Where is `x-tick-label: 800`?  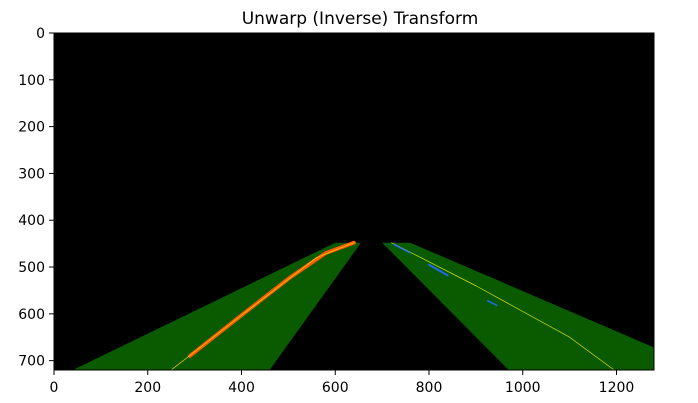 x-tick-label: 800 is located at coordinates (429, 388).